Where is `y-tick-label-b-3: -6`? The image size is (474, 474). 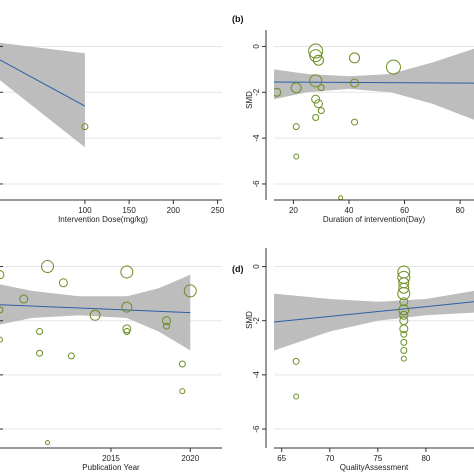 y-tick-label-b-3: -6 is located at coordinates (256, 184).